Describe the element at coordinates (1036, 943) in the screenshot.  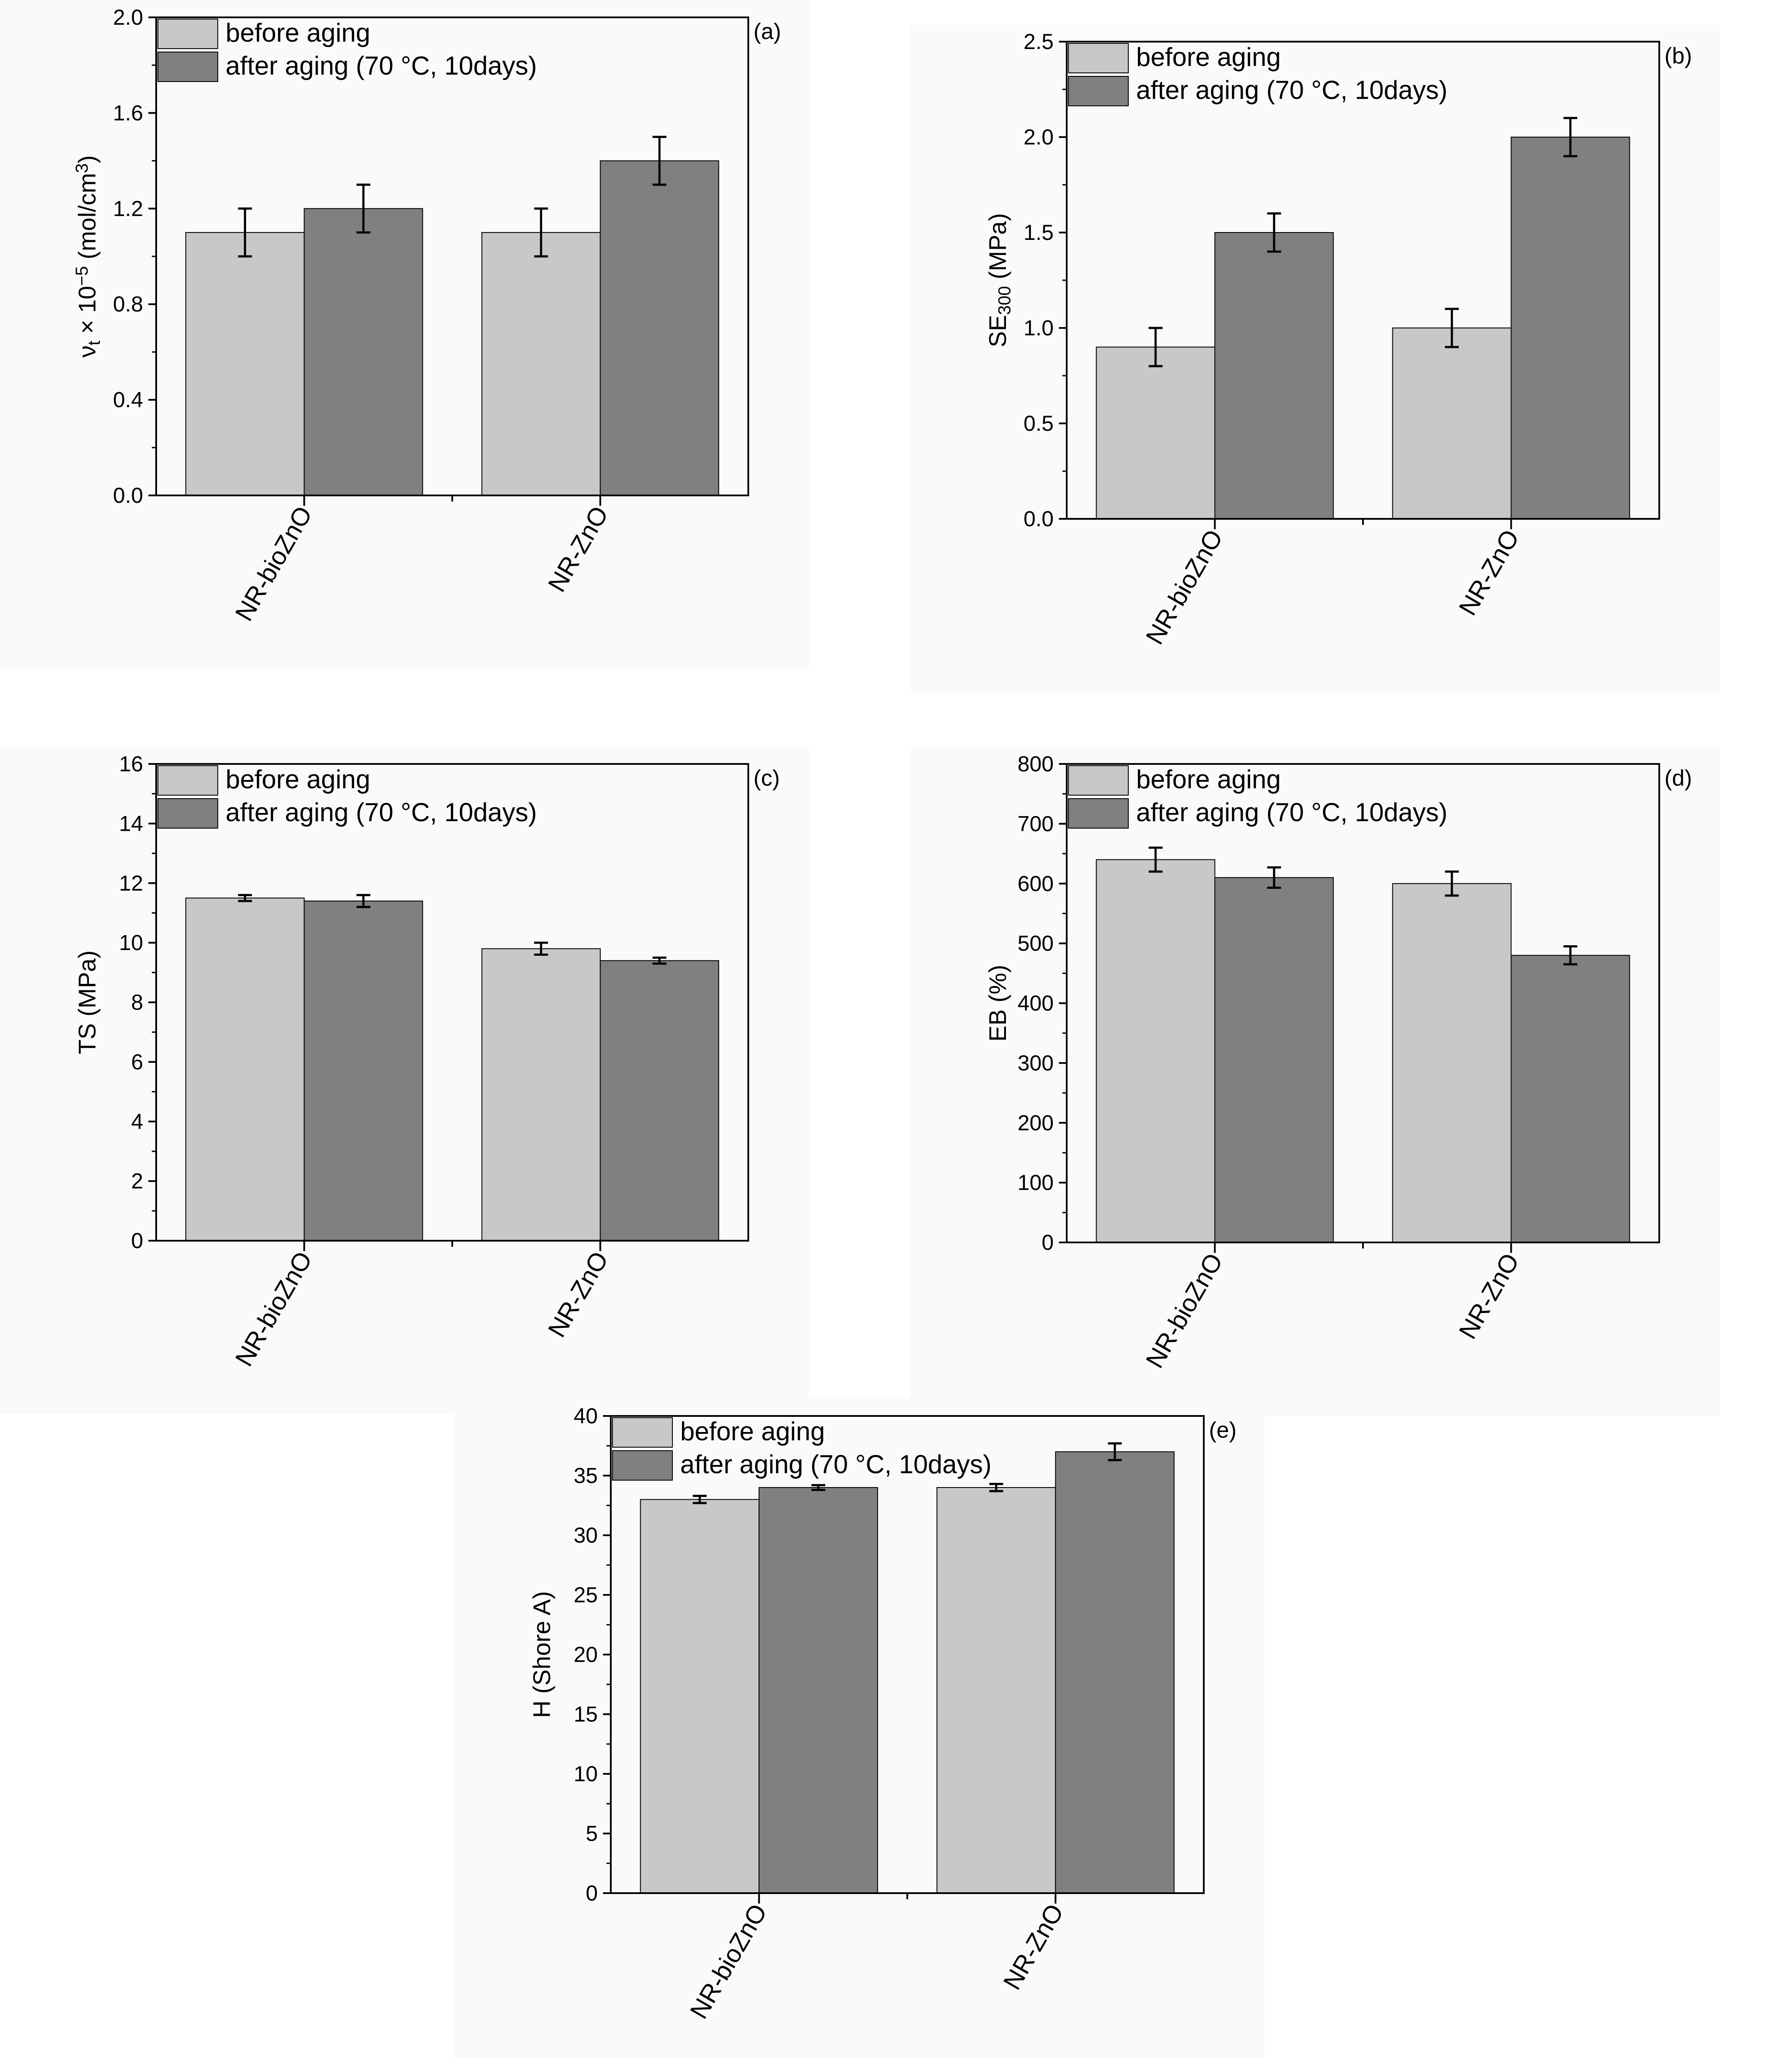
I see `y-tick-label: 500` at that location.